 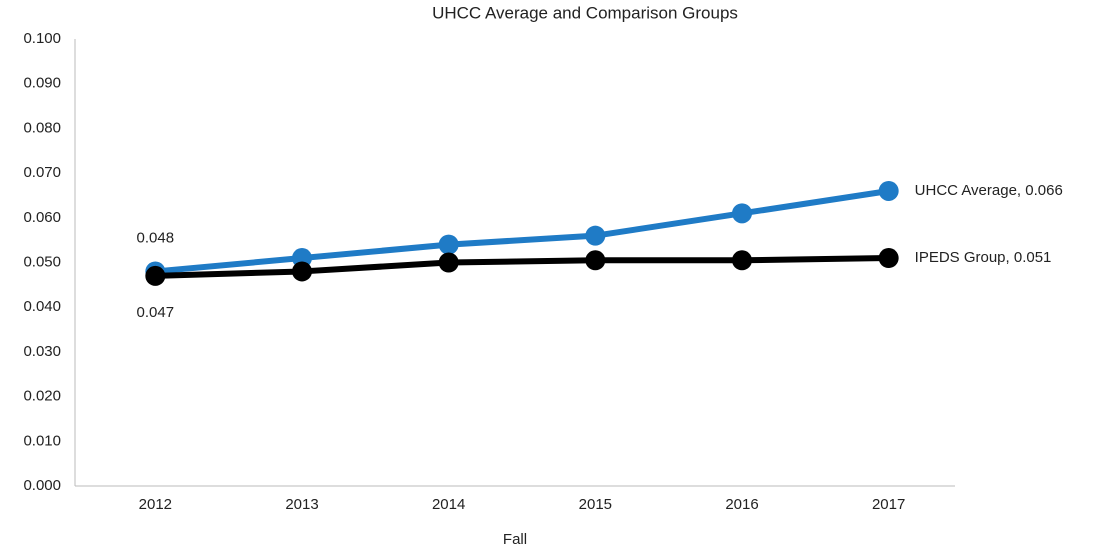 What do you see at coordinates (156, 237) in the screenshot?
I see `data-label: 0.048` at bounding box center [156, 237].